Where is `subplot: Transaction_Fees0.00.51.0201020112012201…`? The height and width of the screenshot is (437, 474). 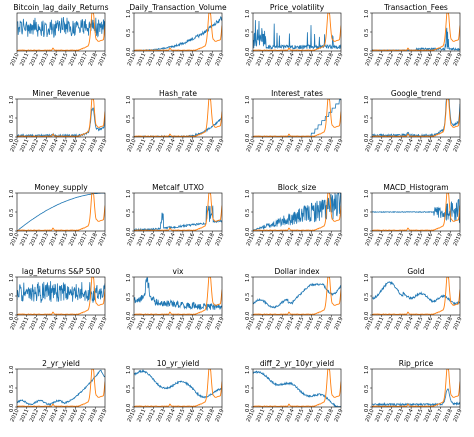 subplot: Transaction_Fees0.00.51.0201020112012201… is located at coordinates (414, 35).